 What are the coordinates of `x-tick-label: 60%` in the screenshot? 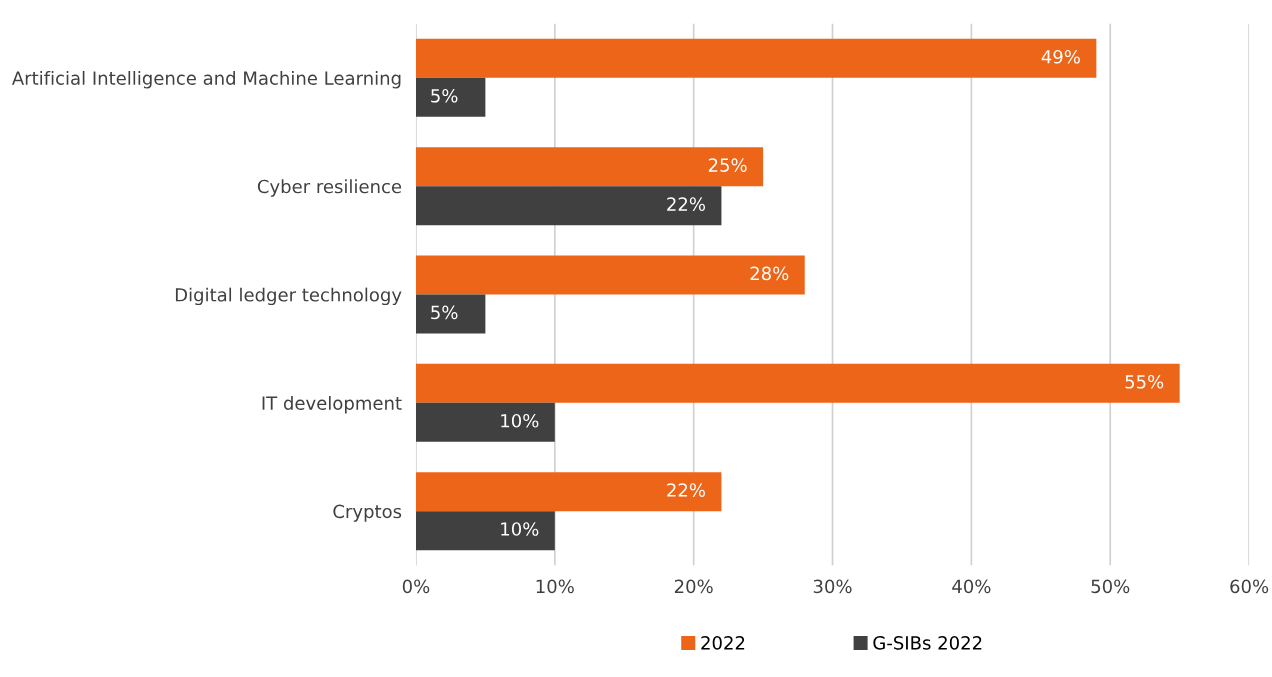 It's located at (1249, 586).